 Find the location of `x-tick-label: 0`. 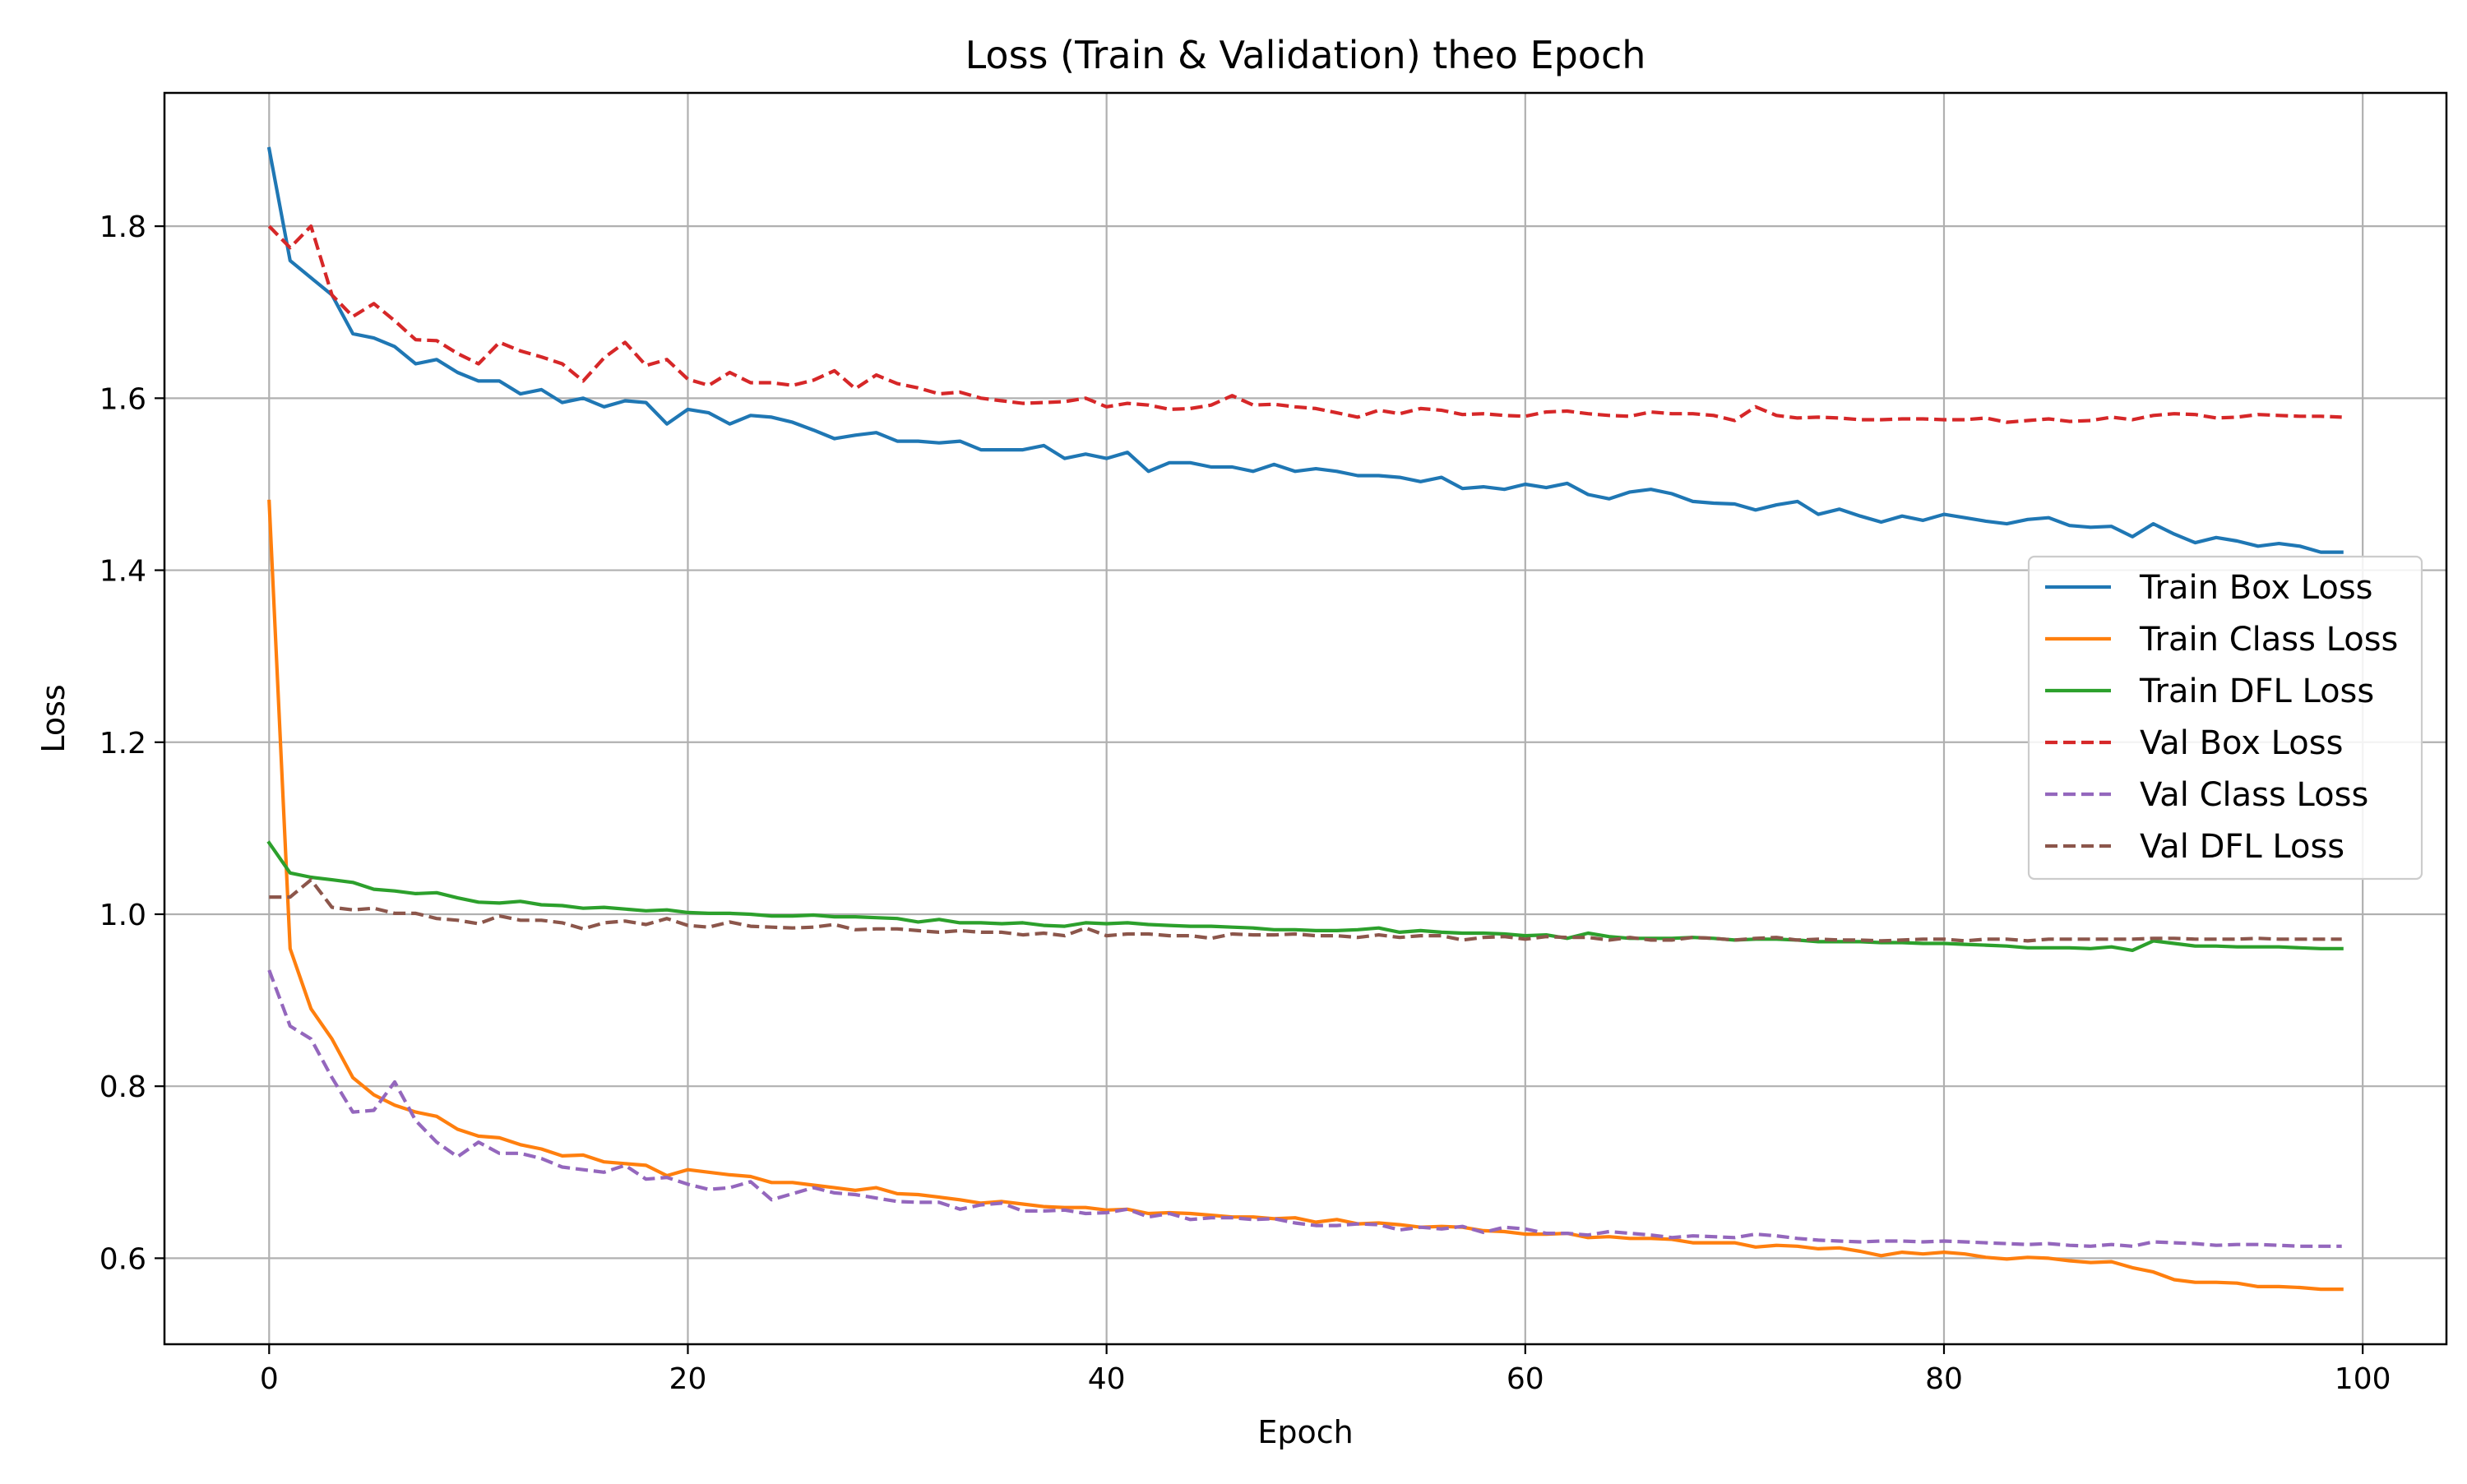

x-tick-label: 0 is located at coordinates (269, 1379).